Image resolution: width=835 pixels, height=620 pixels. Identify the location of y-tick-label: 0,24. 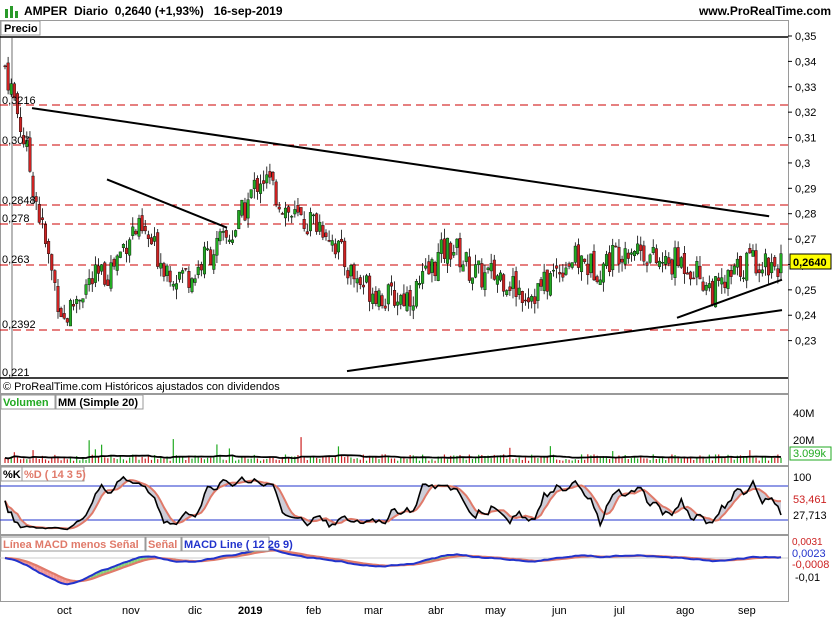
(805, 316).